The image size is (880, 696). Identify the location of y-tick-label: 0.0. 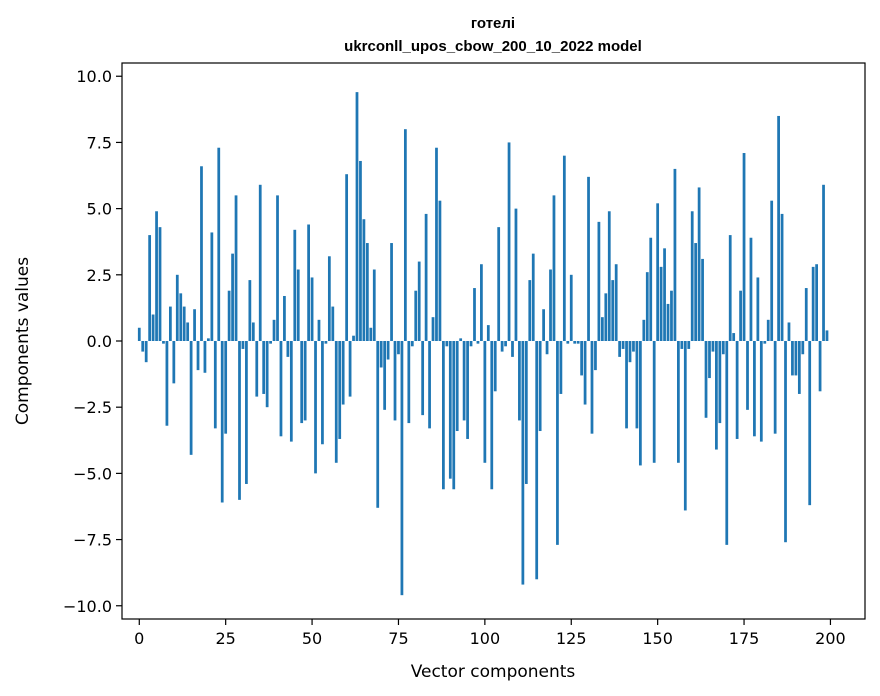
(99, 341).